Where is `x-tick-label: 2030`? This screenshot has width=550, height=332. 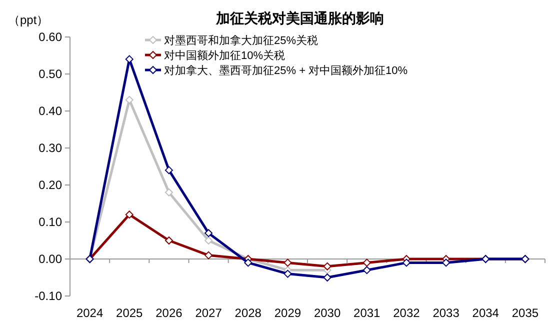
x-tick-label: 2030 is located at coordinates (327, 313).